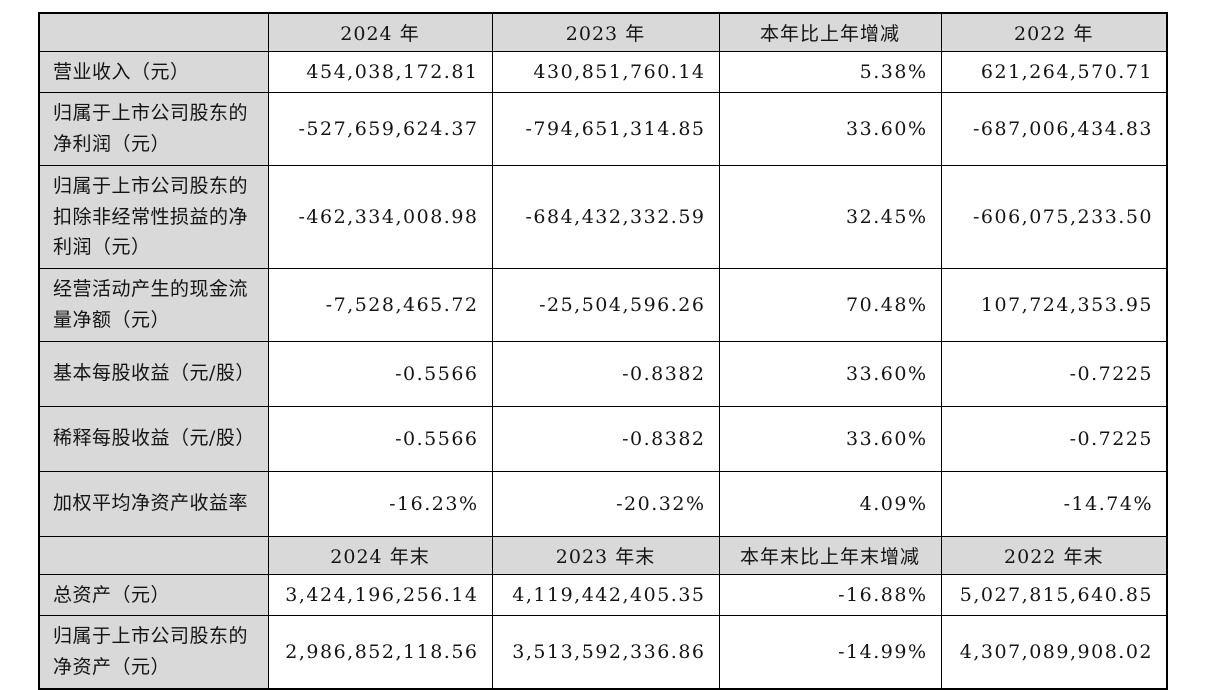 The image size is (1230, 690). What do you see at coordinates (1054, 72) in the screenshot?
I see `value-cell: 621,264,570.71` at bounding box center [1054, 72].